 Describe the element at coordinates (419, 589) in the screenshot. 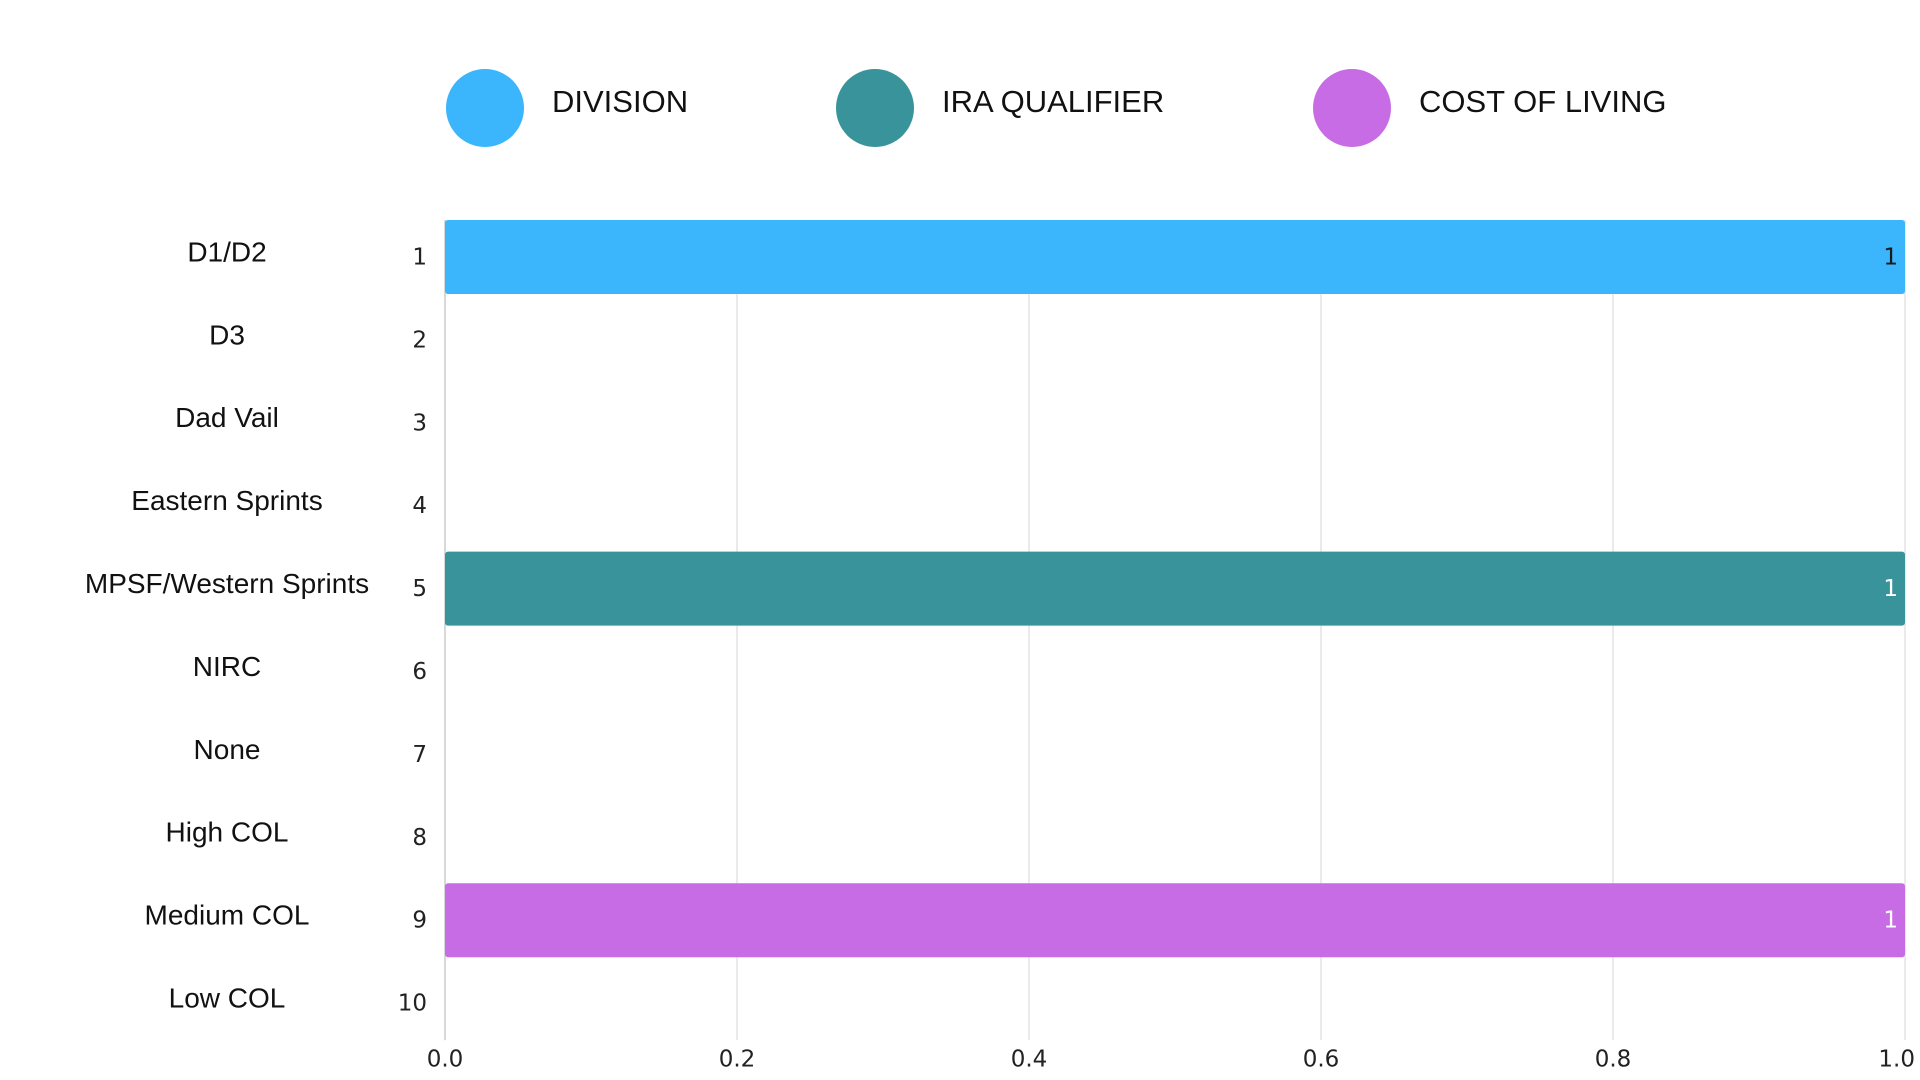

I see `row-index-label-5: 5` at that location.